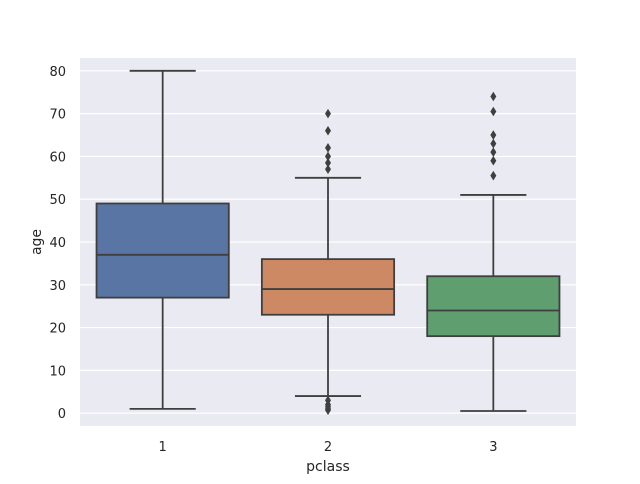 This screenshot has width=640, height=484. I want to click on x-tick-label-3: 3, so click(493, 447).